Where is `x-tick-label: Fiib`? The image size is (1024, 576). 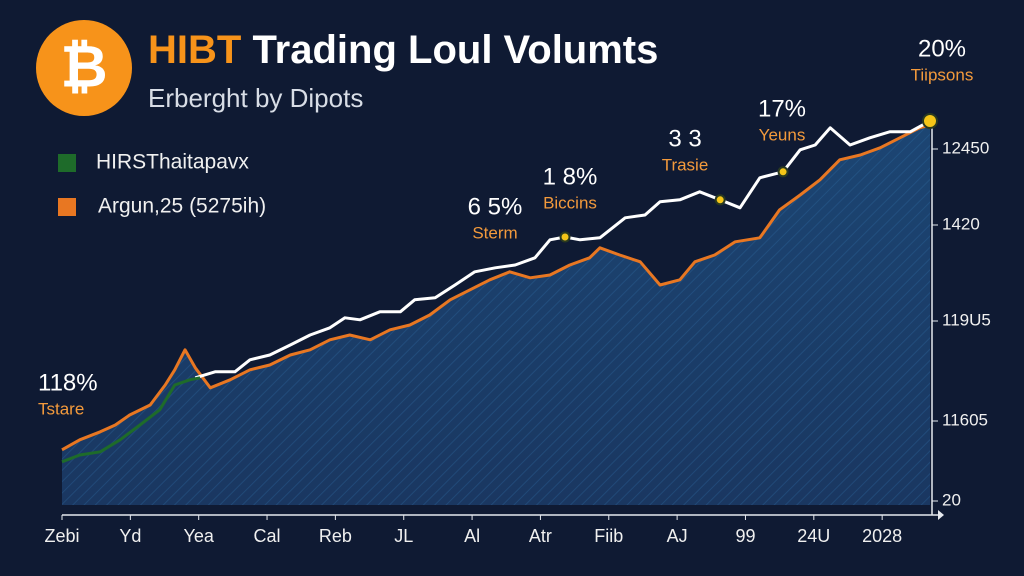 x-tick-label: Fiib is located at coordinates (608, 536).